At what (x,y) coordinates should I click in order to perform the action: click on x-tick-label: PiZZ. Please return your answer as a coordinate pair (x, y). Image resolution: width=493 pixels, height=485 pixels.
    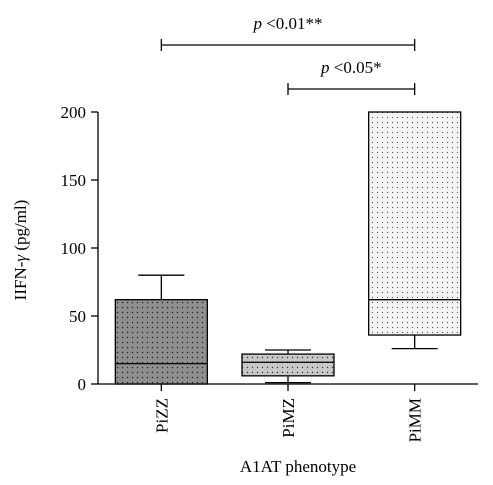
    Looking at the image, I should click on (161, 415).